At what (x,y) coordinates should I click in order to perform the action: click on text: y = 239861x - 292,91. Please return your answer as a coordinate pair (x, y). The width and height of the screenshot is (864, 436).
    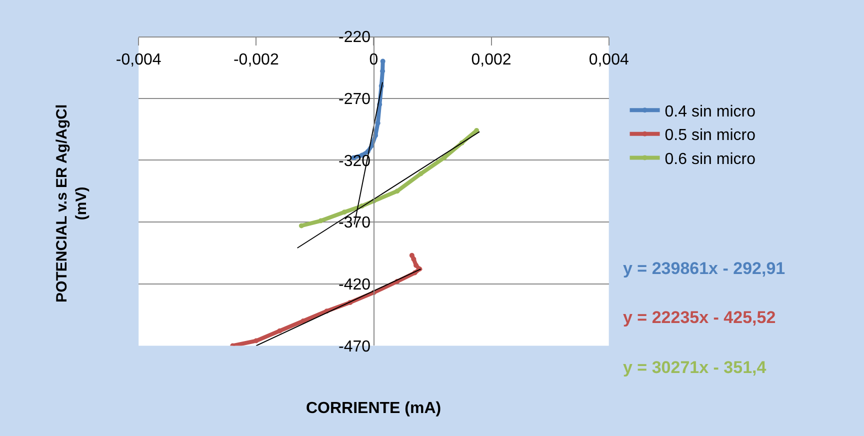
    Looking at the image, I should click on (704, 268).